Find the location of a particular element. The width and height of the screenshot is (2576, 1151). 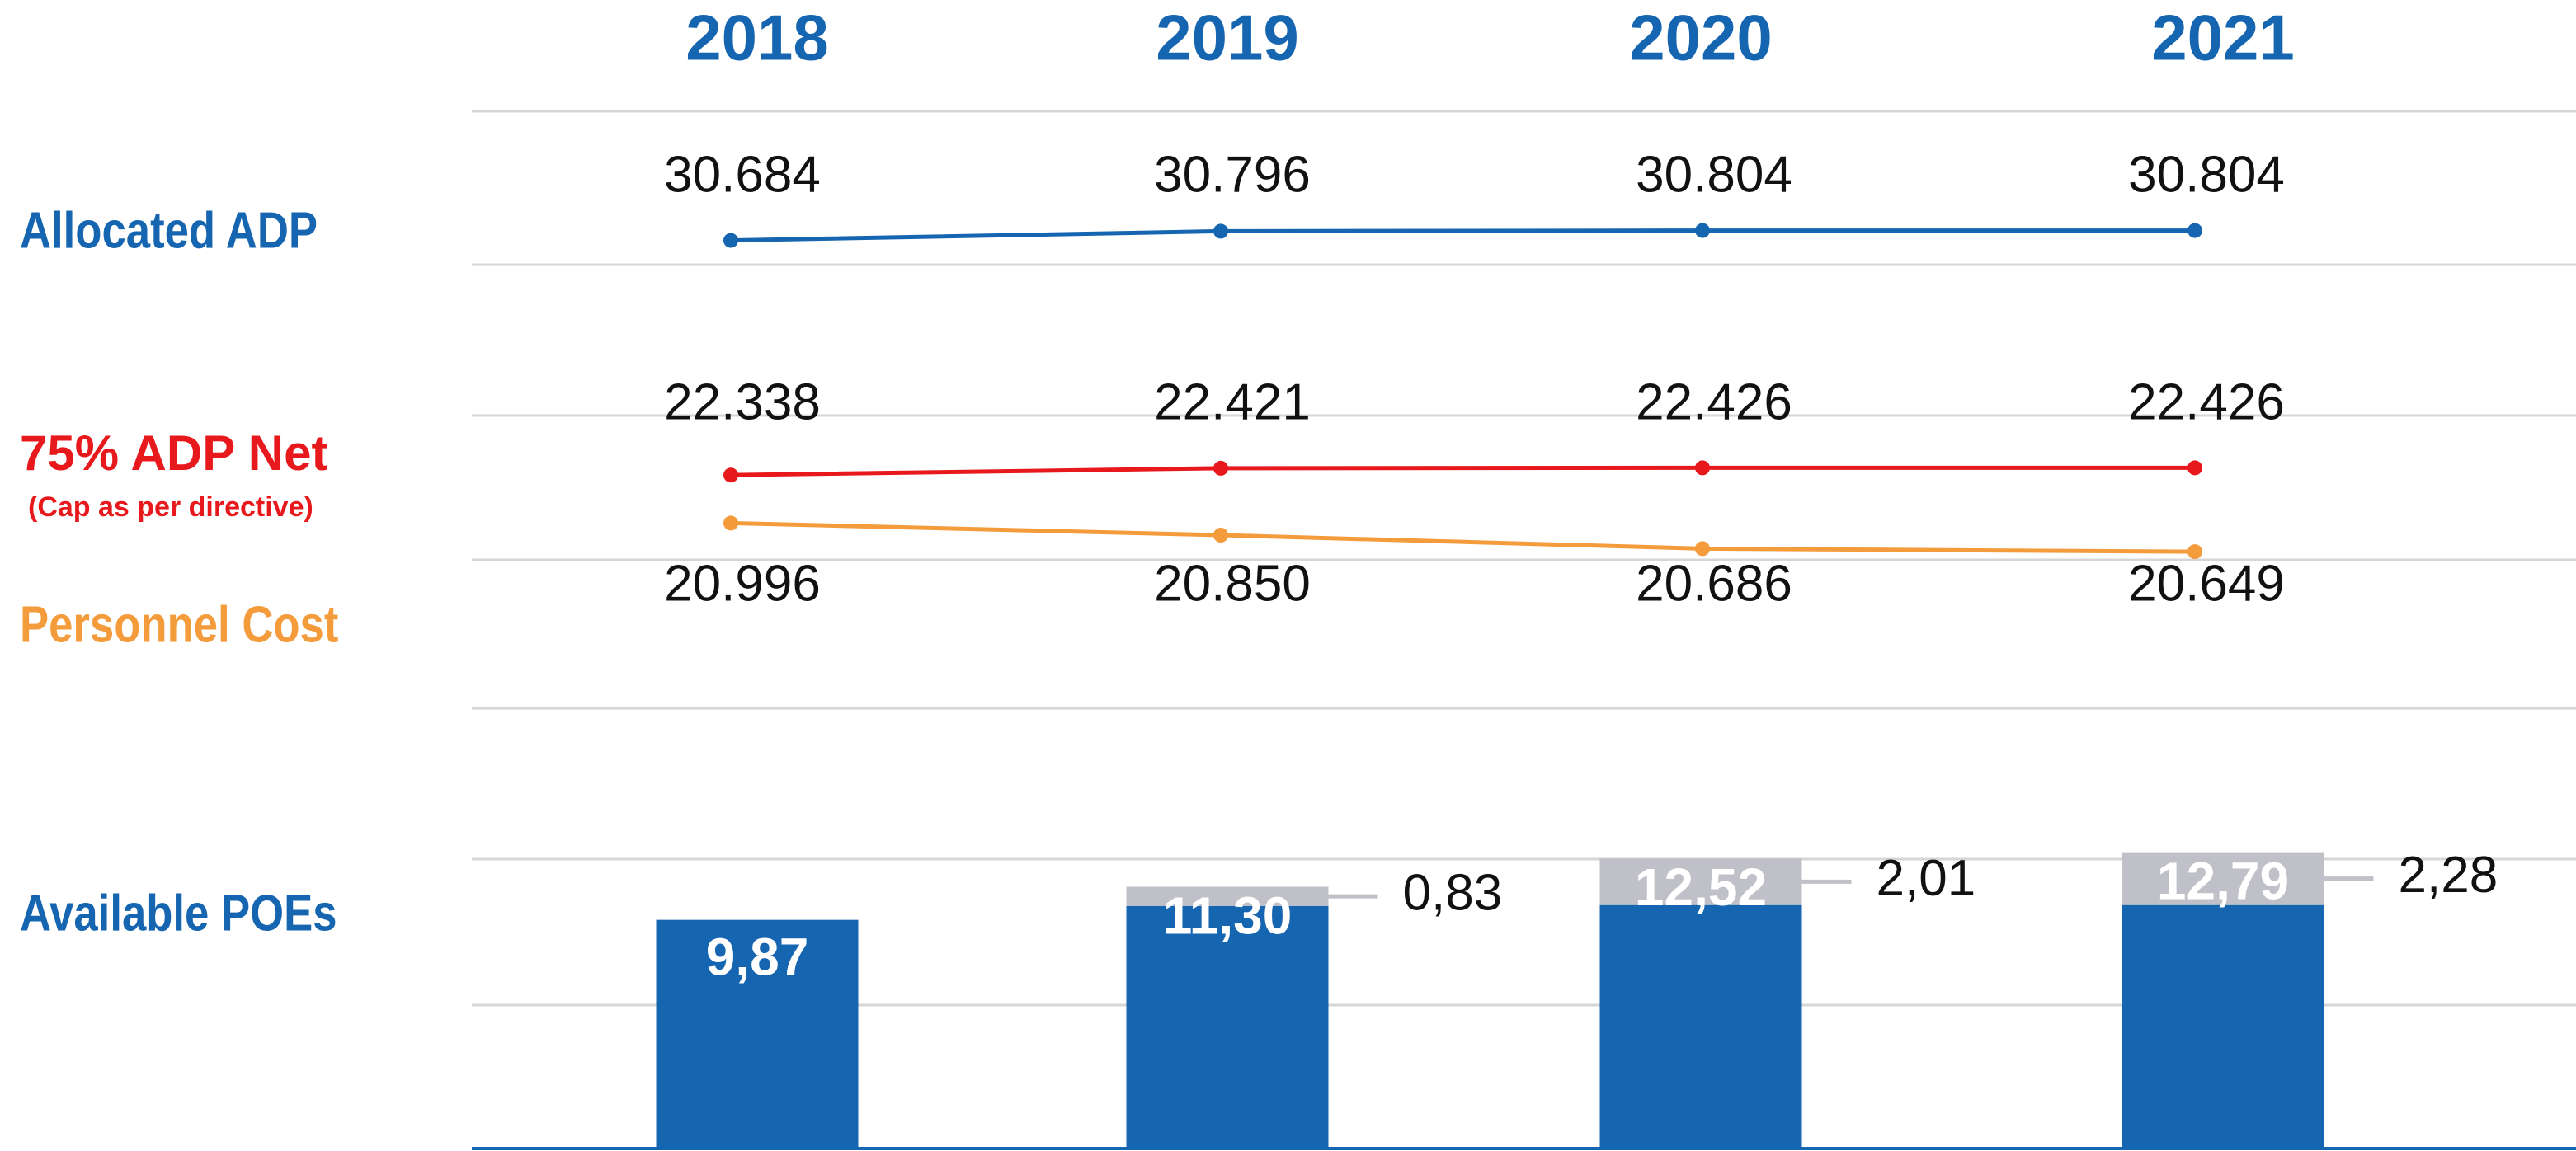

year-label: 2020 is located at coordinates (1701, 38).